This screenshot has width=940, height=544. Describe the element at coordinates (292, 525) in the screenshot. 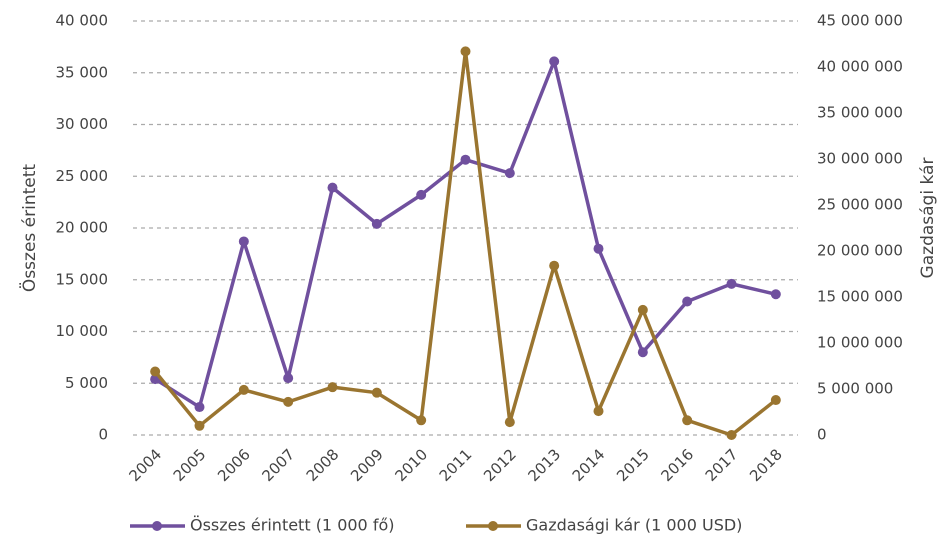

I see `legend-label: Összes érintett (1 000 fő)` at that location.